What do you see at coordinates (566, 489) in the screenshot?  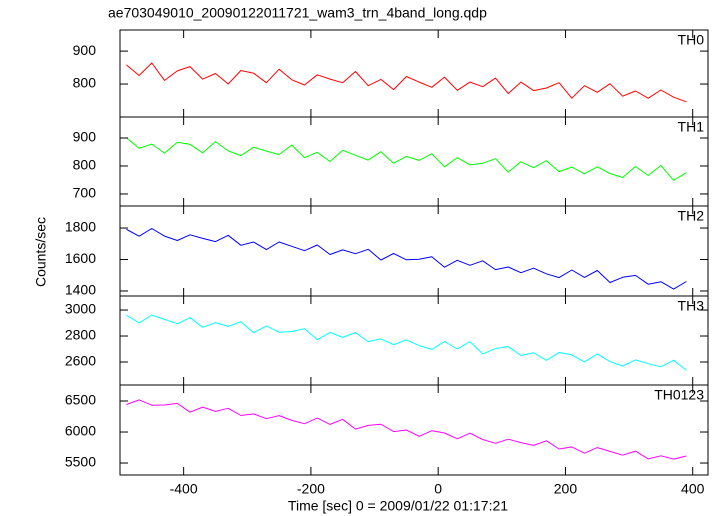 I see `x-tick-label: 200` at bounding box center [566, 489].